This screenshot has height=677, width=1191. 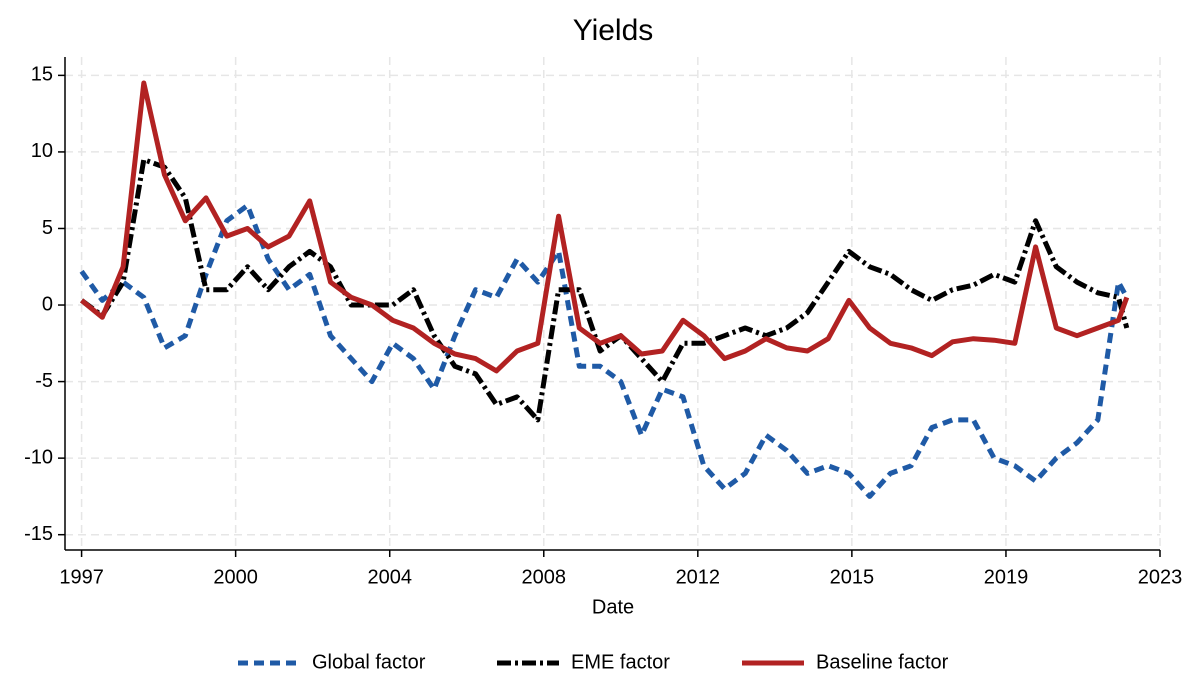 What do you see at coordinates (852, 577) in the screenshot?
I see `x-tick-label: 2015` at bounding box center [852, 577].